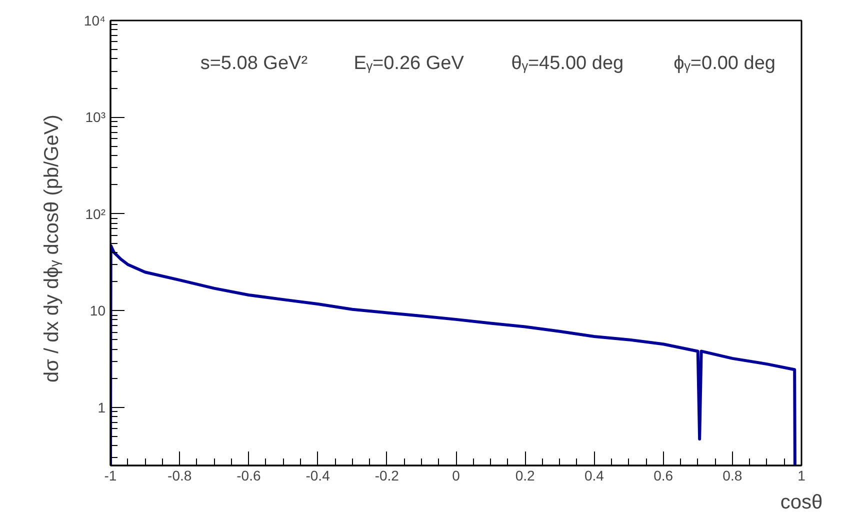 This screenshot has width=849, height=523. Describe the element at coordinates (95, 214) in the screenshot. I see `y-tick-label: 10²` at that location.